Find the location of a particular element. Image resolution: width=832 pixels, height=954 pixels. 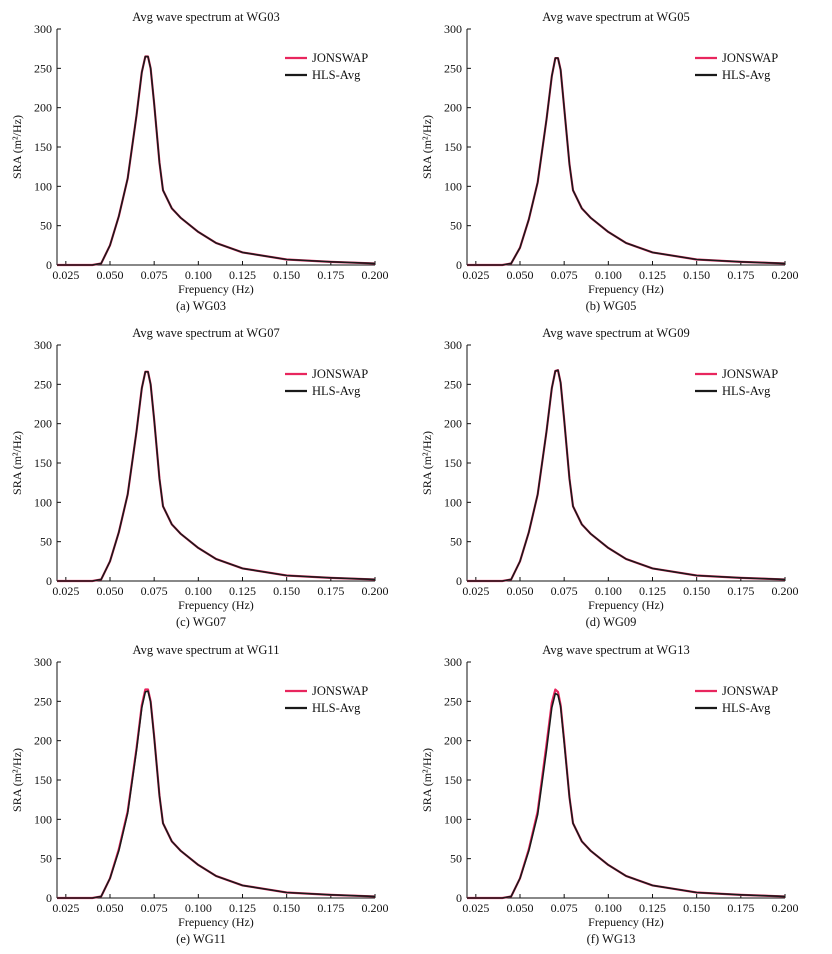

chart-title: Avg wave spectrum at WG11 is located at coordinates (206, 650).